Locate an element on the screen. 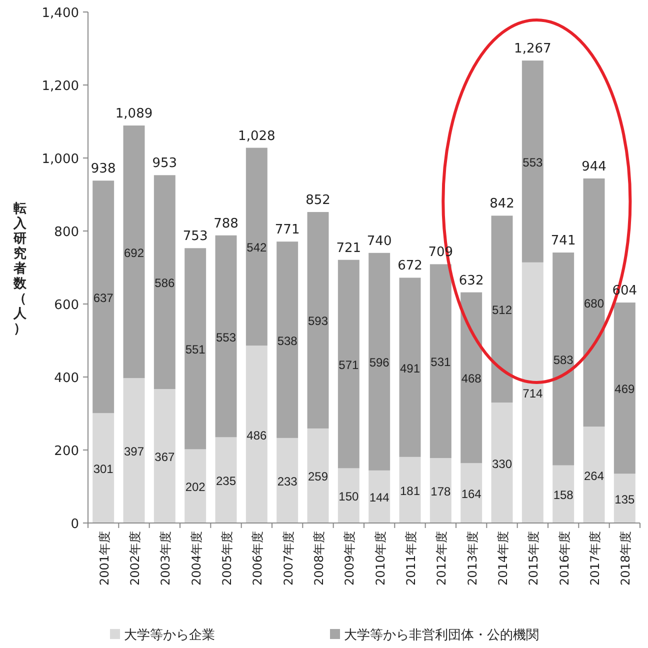  x-tick-label: 2005年度 is located at coordinates (227, 558).